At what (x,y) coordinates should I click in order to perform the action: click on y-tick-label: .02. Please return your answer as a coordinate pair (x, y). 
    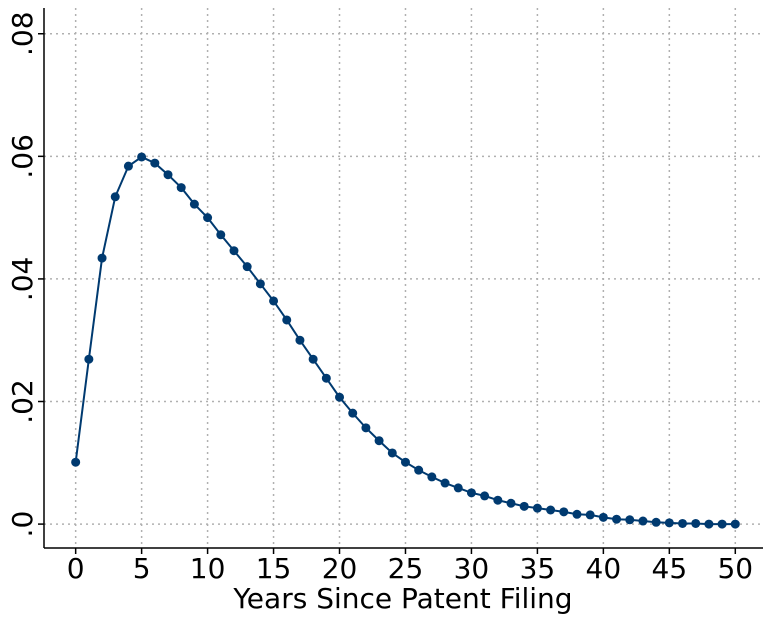
    Looking at the image, I should click on (22, 401).